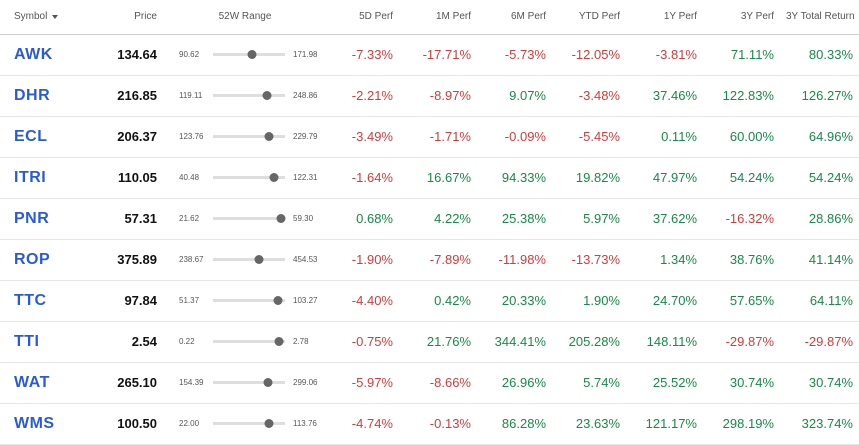  What do you see at coordinates (664, 260) in the screenshot?
I see `1y-perf-cell: 1.34%` at bounding box center [664, 260].